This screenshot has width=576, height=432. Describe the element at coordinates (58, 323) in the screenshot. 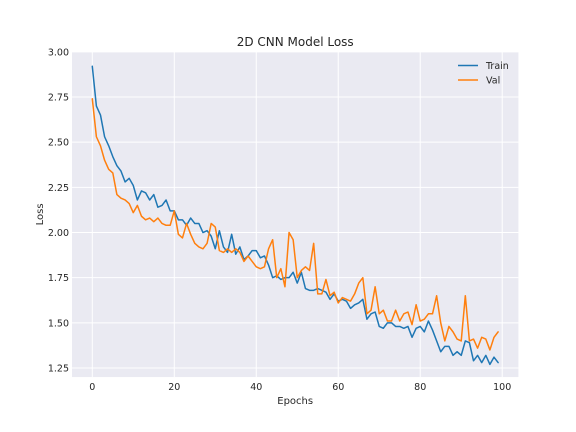

I see `y-tick-label: 1.50` at that location.